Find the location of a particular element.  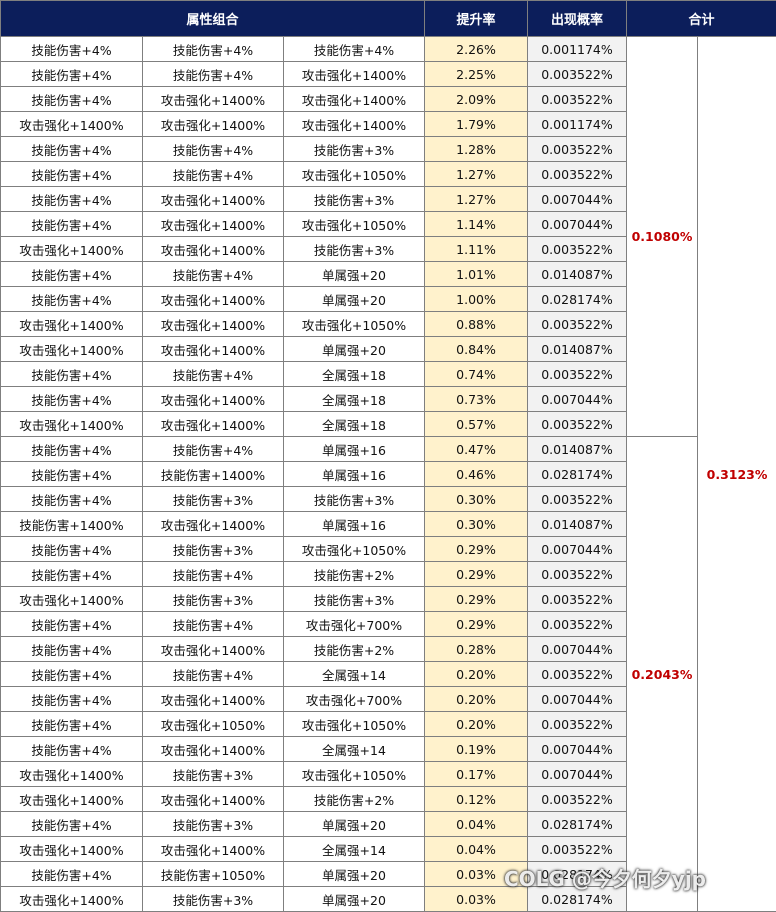

header-cell: 合计 is located at coordinates (700, 18).